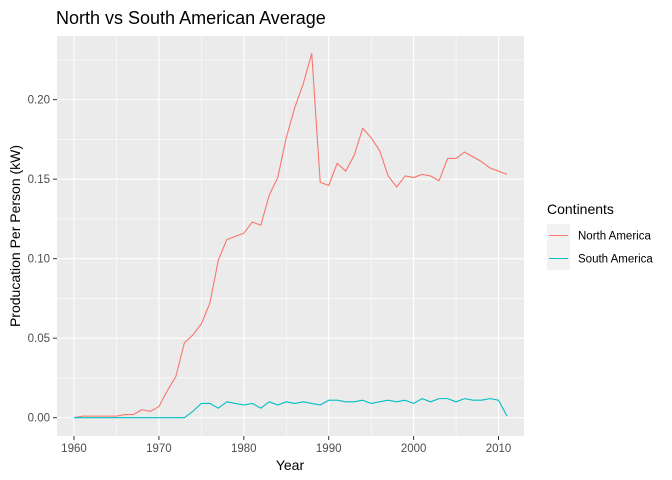  What do you see at coordinates (600, 247) in the screenshot?
I see `legend-items: North America South America` at bounding box center [600, 247].